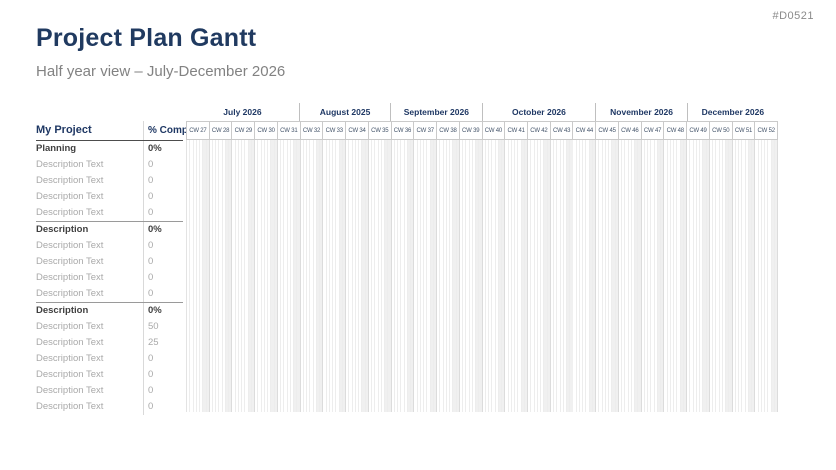  Describe the element at coordinates (538, 112) in the screenshot. I see `month-header: October 2026` at that location.